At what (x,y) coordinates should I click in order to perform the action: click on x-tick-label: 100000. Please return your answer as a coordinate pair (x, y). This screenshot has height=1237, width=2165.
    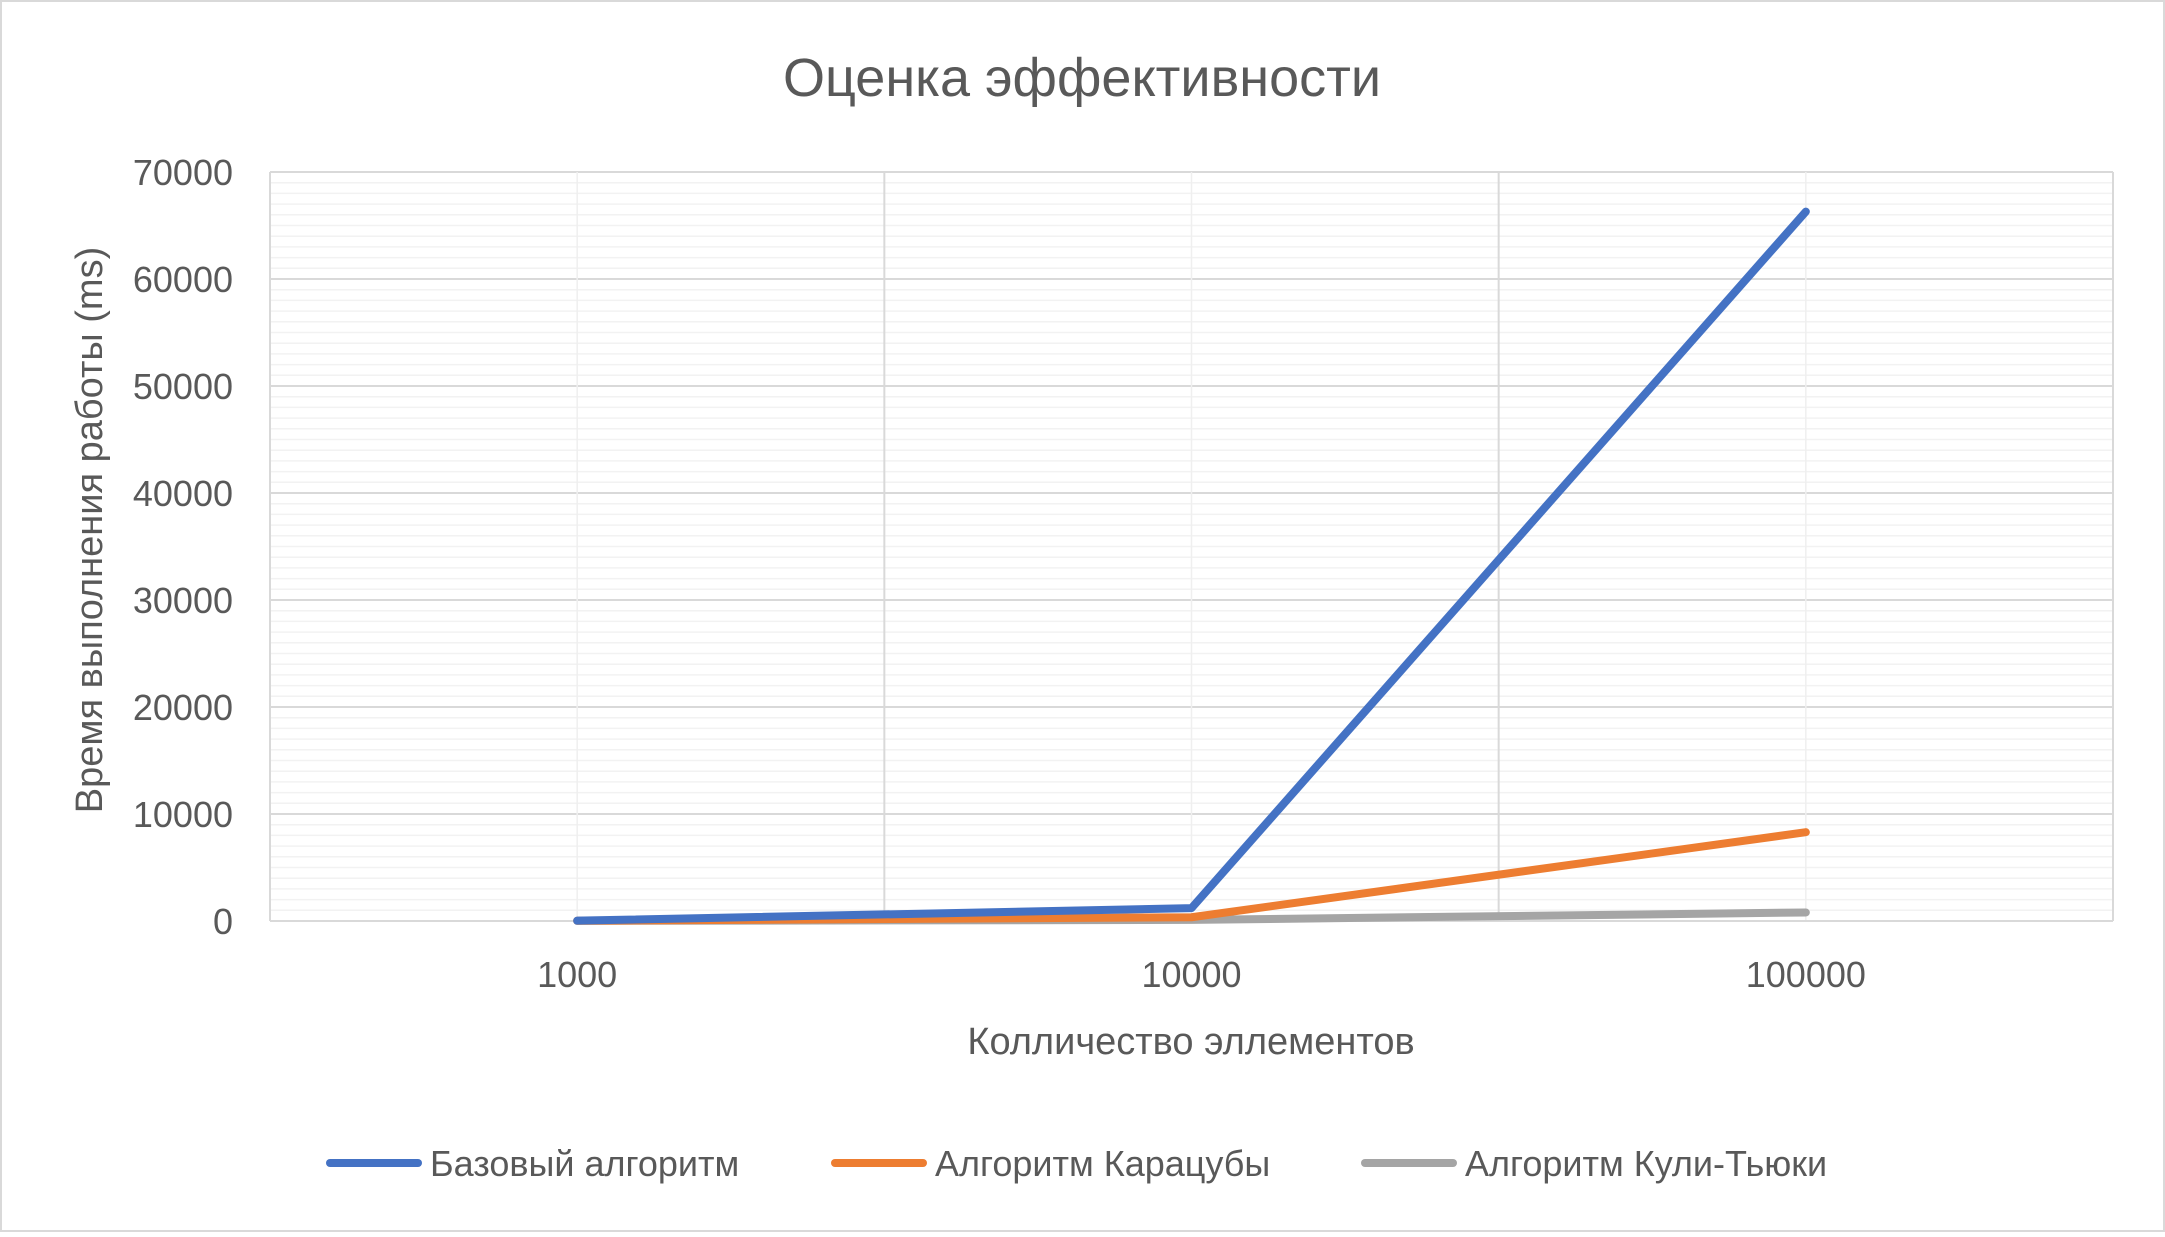
    Looking at the image, I should click on (1806, 974).